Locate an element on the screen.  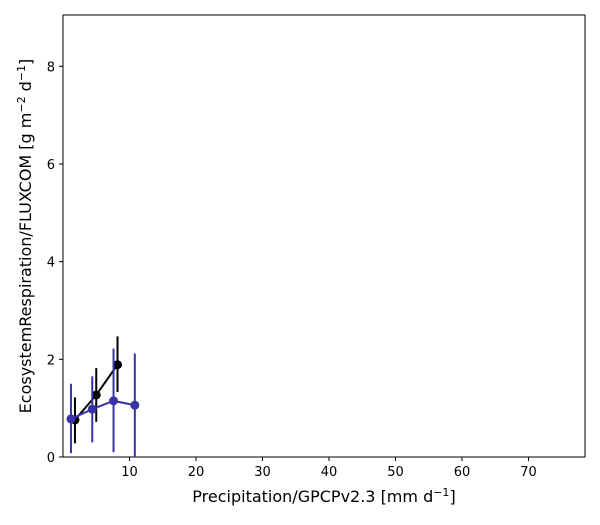
y-axis-label-part: EcosystemRespiration/FLUXCOM [g m is located at coordinates (25, 263).